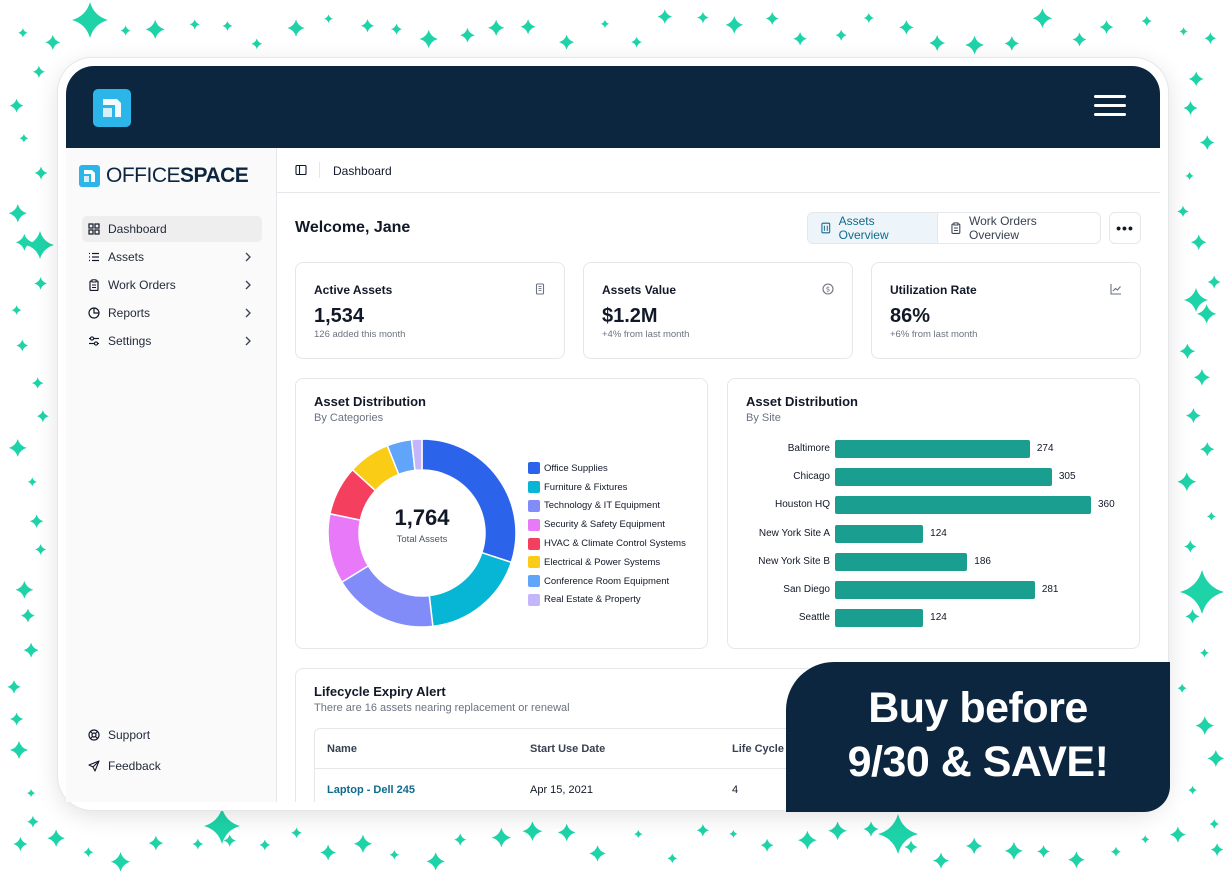 The width and height of the screenshot is (1226, 874). What do you see at coordinates (718, 170) in the screenshot?
I see `breadcrumb: Dashboard` at bounding box center [718, 170].